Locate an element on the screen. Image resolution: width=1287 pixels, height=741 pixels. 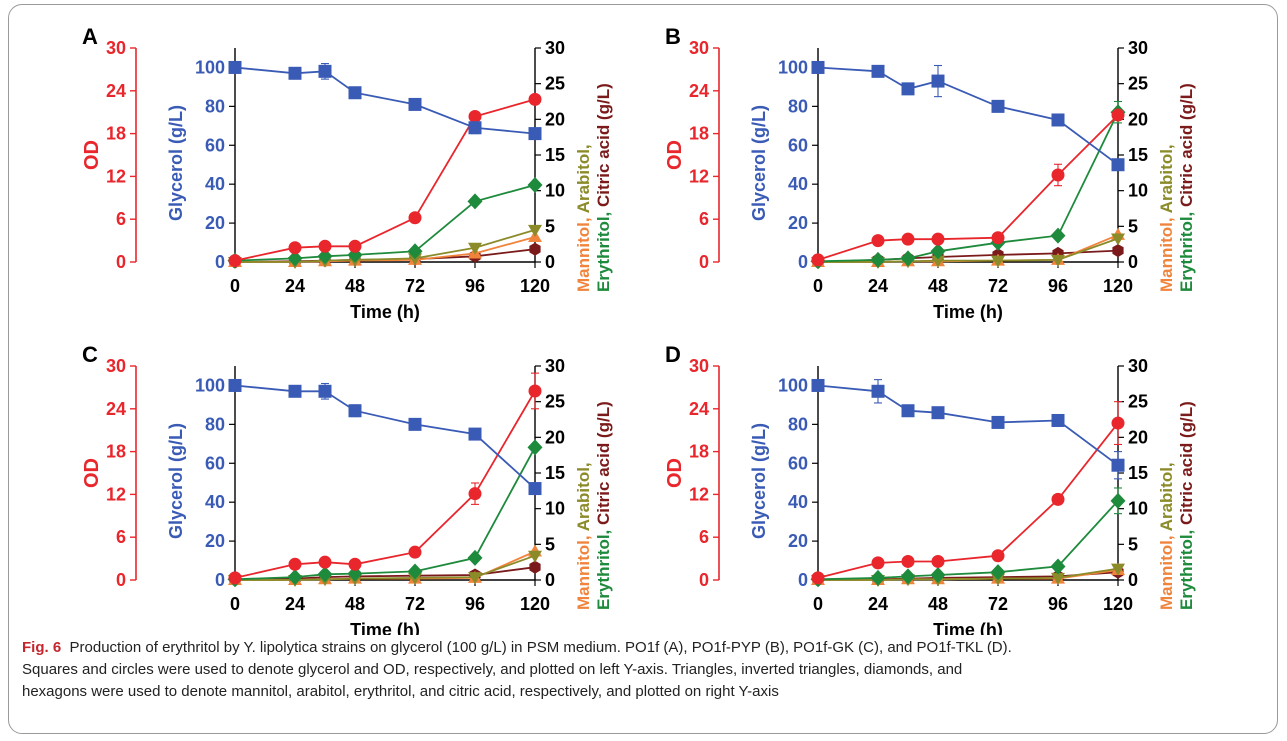
glycerol-axis-label: Glycerol (g/L) is located at coordinates (759, 163).